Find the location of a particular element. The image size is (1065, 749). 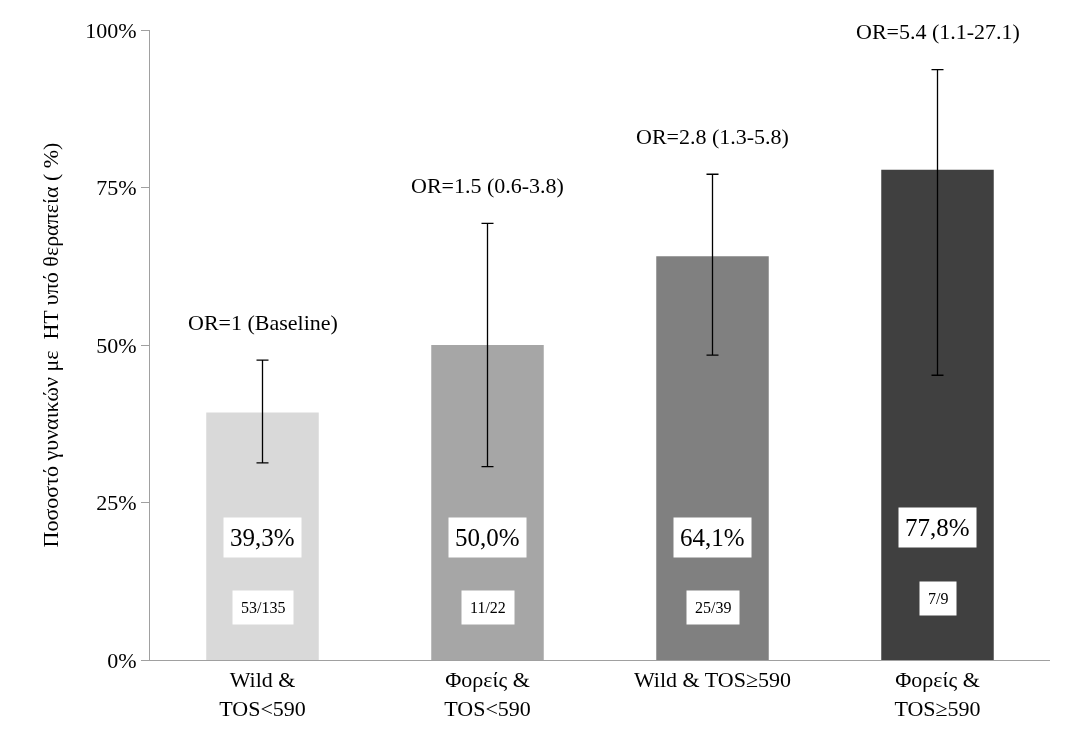

annotation: OR=2.8 (1.3-5.8) is located at coordinates (712, 136).